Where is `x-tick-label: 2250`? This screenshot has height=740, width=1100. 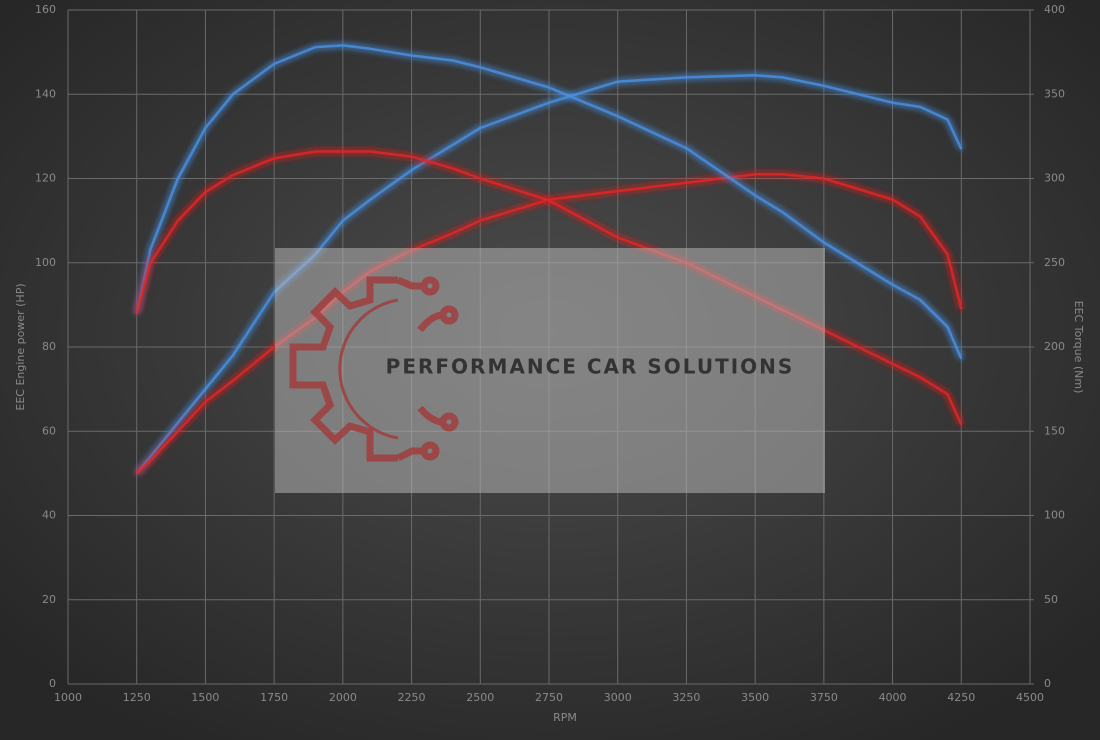 x-tick-label: 2250 is located at coordinates (412, 697).